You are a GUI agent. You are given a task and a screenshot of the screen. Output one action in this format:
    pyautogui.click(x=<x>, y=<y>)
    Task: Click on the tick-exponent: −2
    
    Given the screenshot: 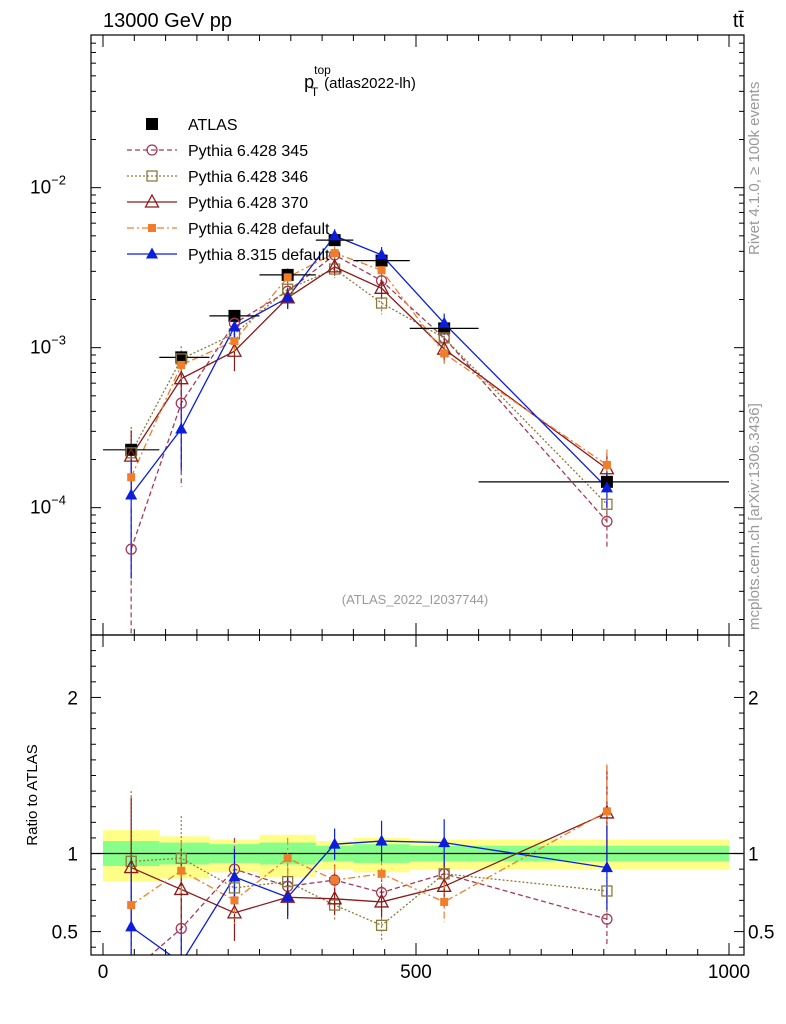 What is the action you would take?
    pyautogui.click(x=58, y=180)
    